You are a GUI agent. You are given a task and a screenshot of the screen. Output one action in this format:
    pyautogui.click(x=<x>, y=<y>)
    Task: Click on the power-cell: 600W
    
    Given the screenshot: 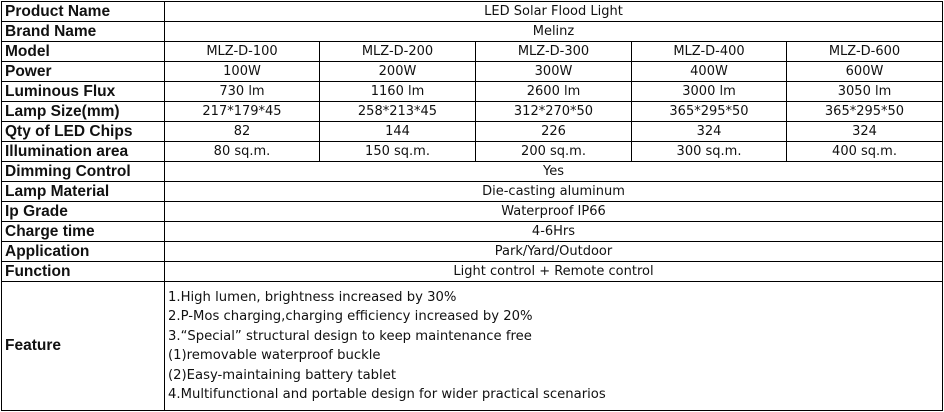 What is the action you would take?
    pyautogui.click(x=864, y=71)
    